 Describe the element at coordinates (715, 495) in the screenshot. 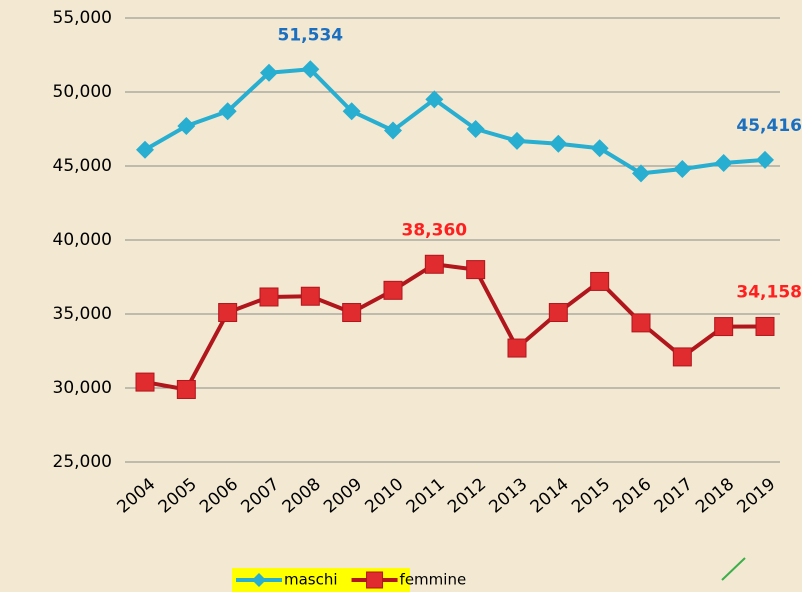

I see `x-tick-label: 2018` at that location.